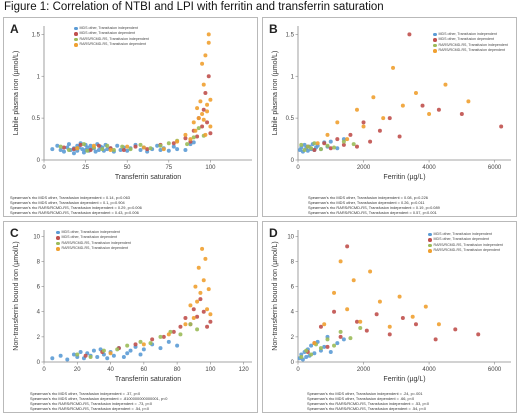  I want to click on x-tick-label: 25, so click(85, 168).